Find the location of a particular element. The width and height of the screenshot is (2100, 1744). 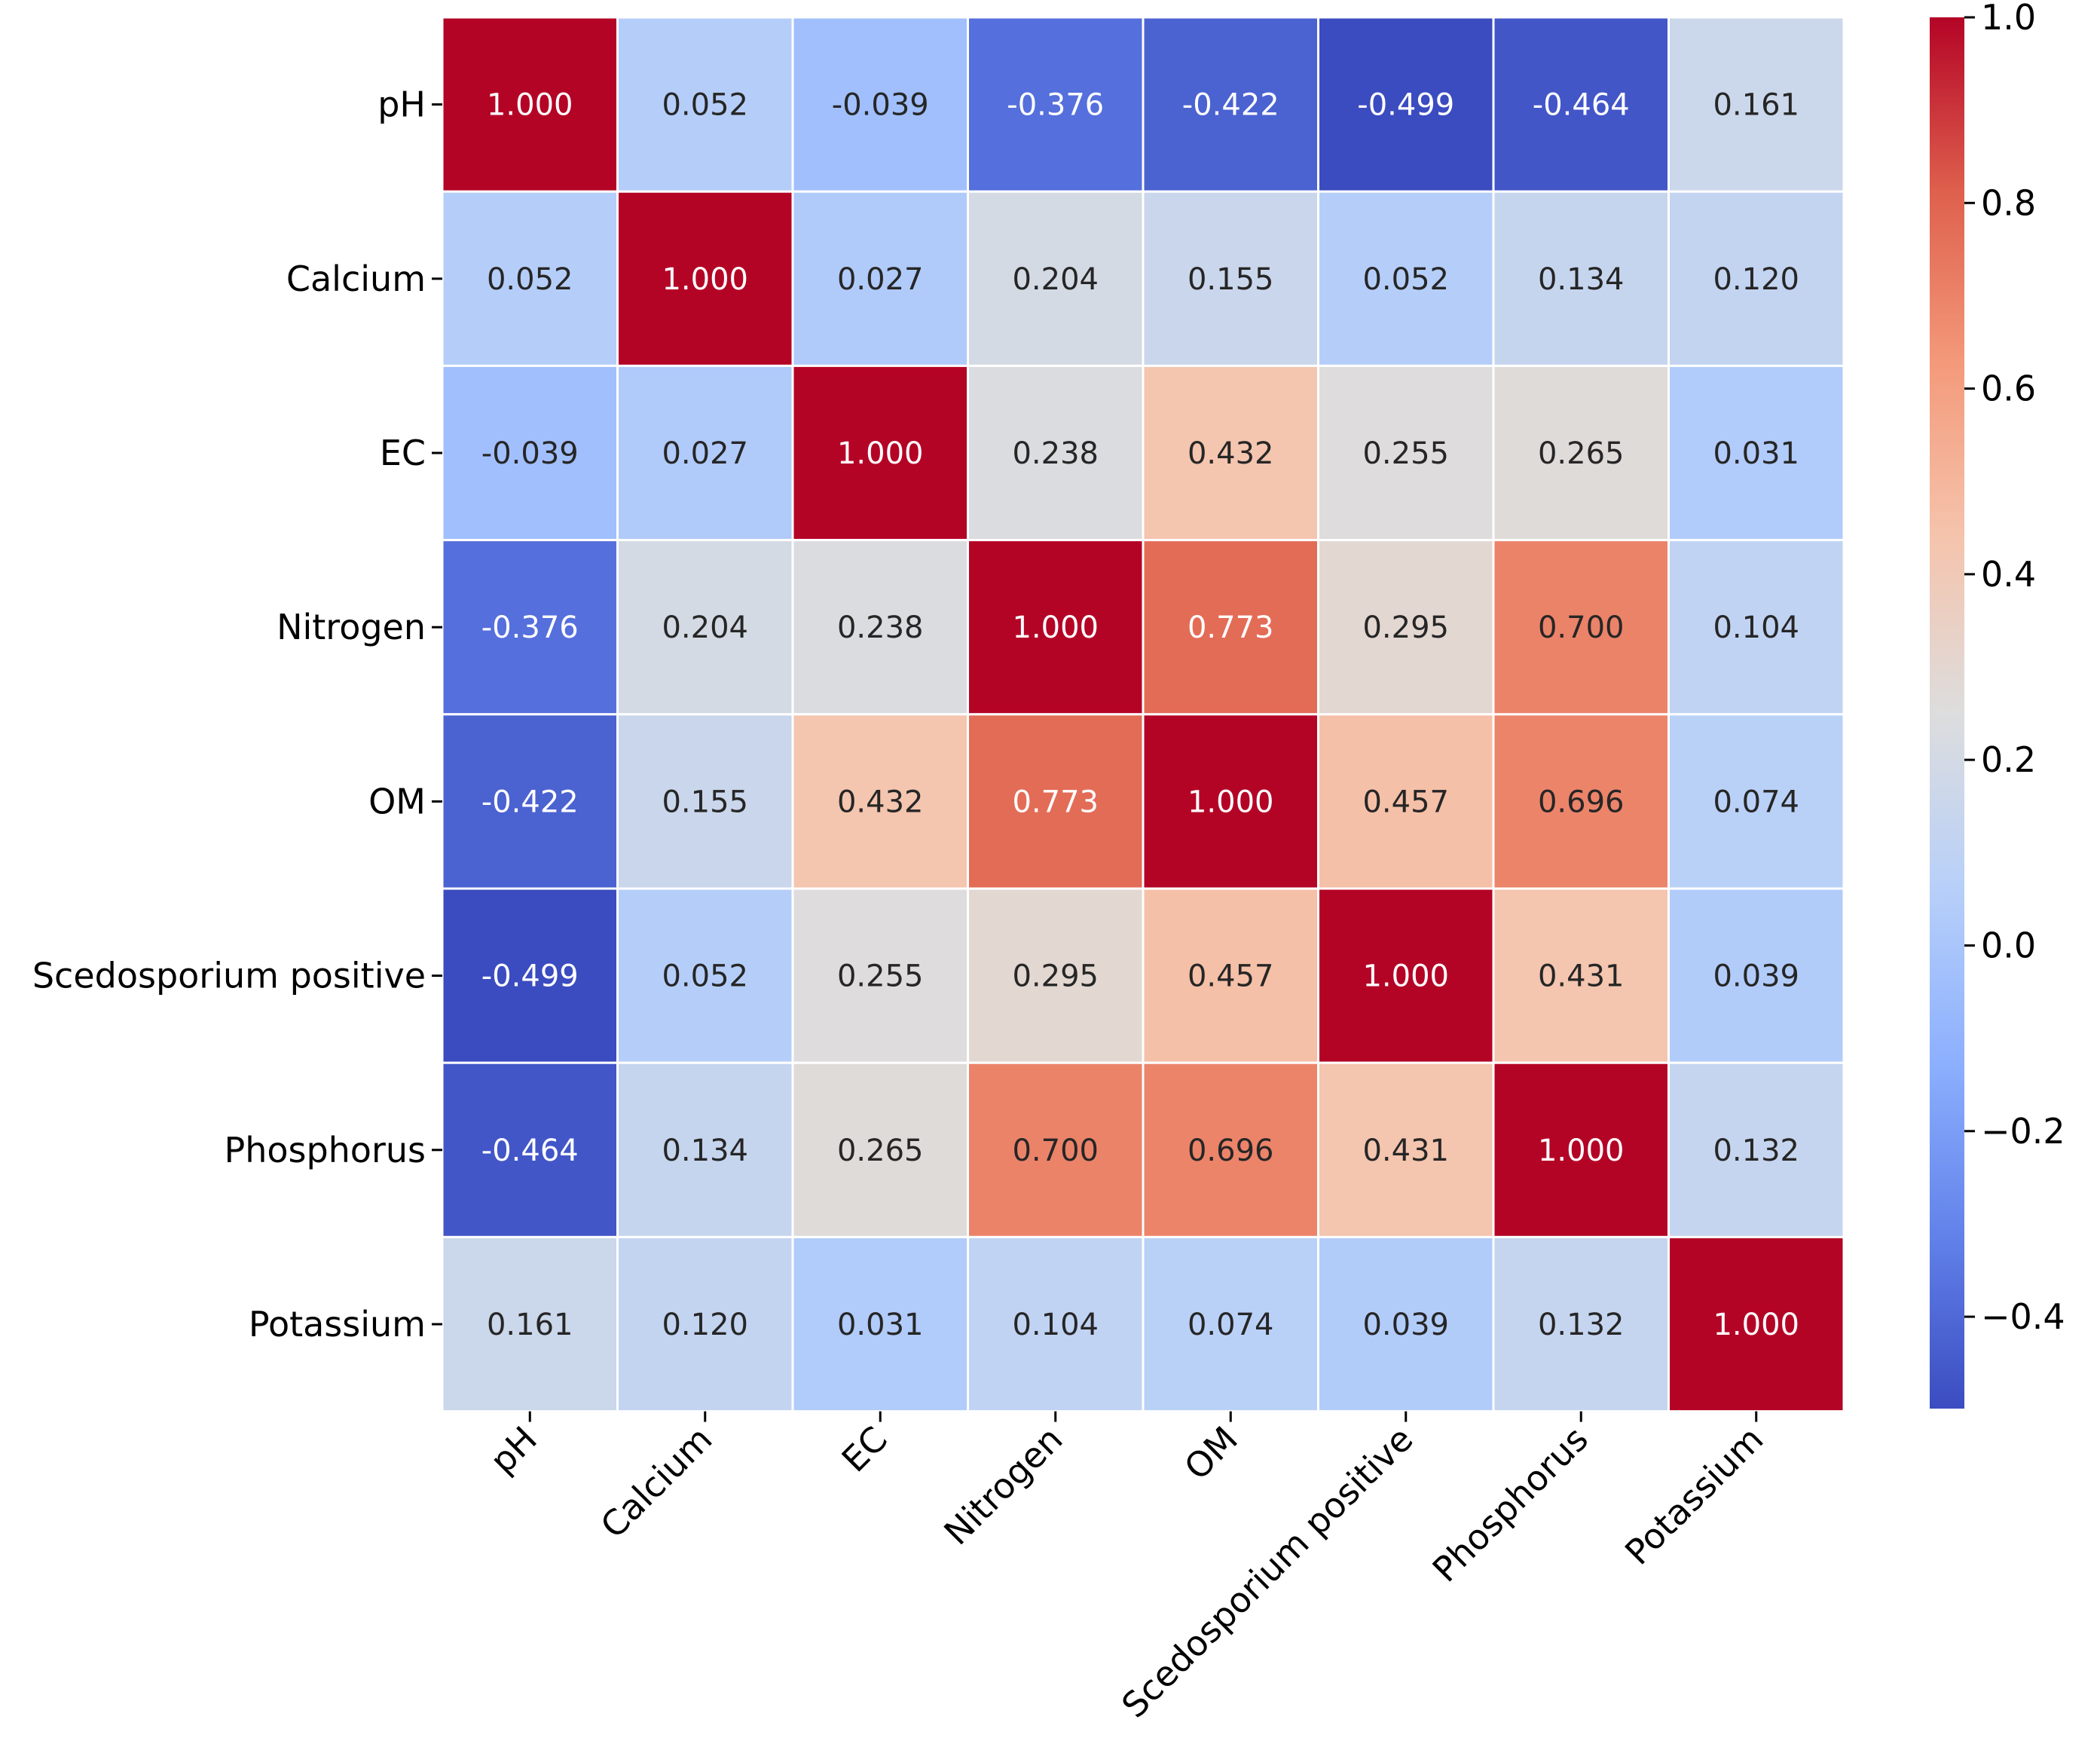

y-tick-label: Potassium is located at coordinates (337, 1324).